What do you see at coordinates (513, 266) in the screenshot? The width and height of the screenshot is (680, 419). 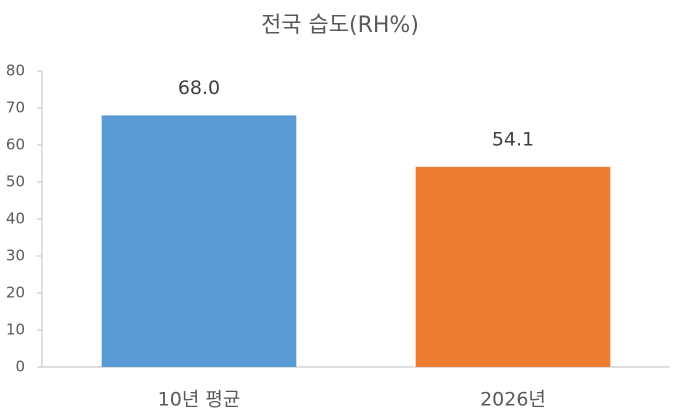 I see `bar` at bounding box center [513, 266].